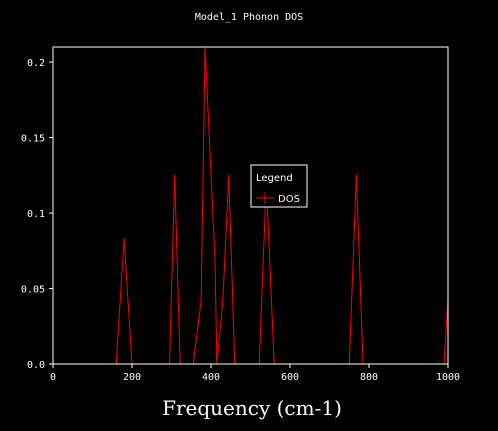  What do you see at coordinates (255, 373) in the screenshot?
I see `x-axis-ticks: 0 200 400 600 800 1000` at bounding box center [255, 373].